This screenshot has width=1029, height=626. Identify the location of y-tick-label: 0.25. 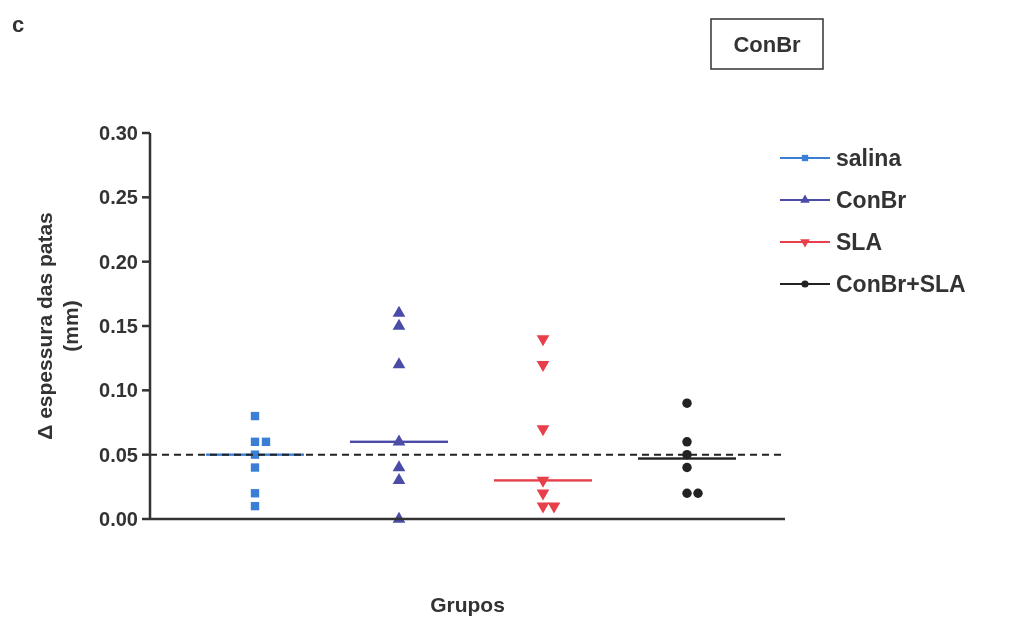
(118, 197).